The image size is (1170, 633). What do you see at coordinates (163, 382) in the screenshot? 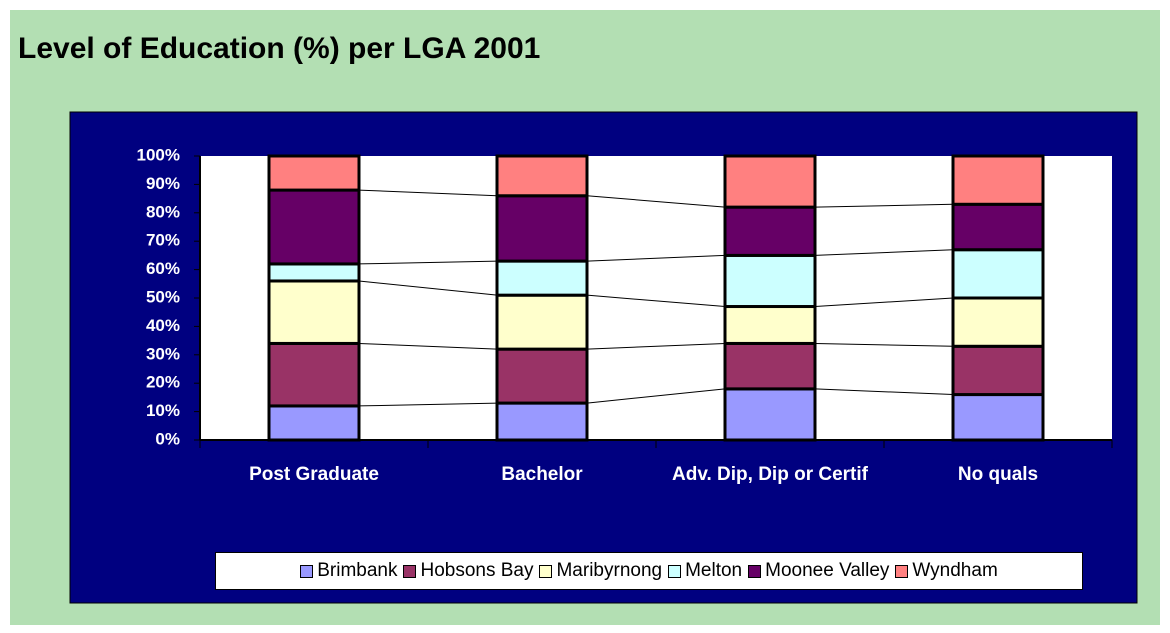
I see `y-tick-label: 20%` at bounding box center [163, 382].